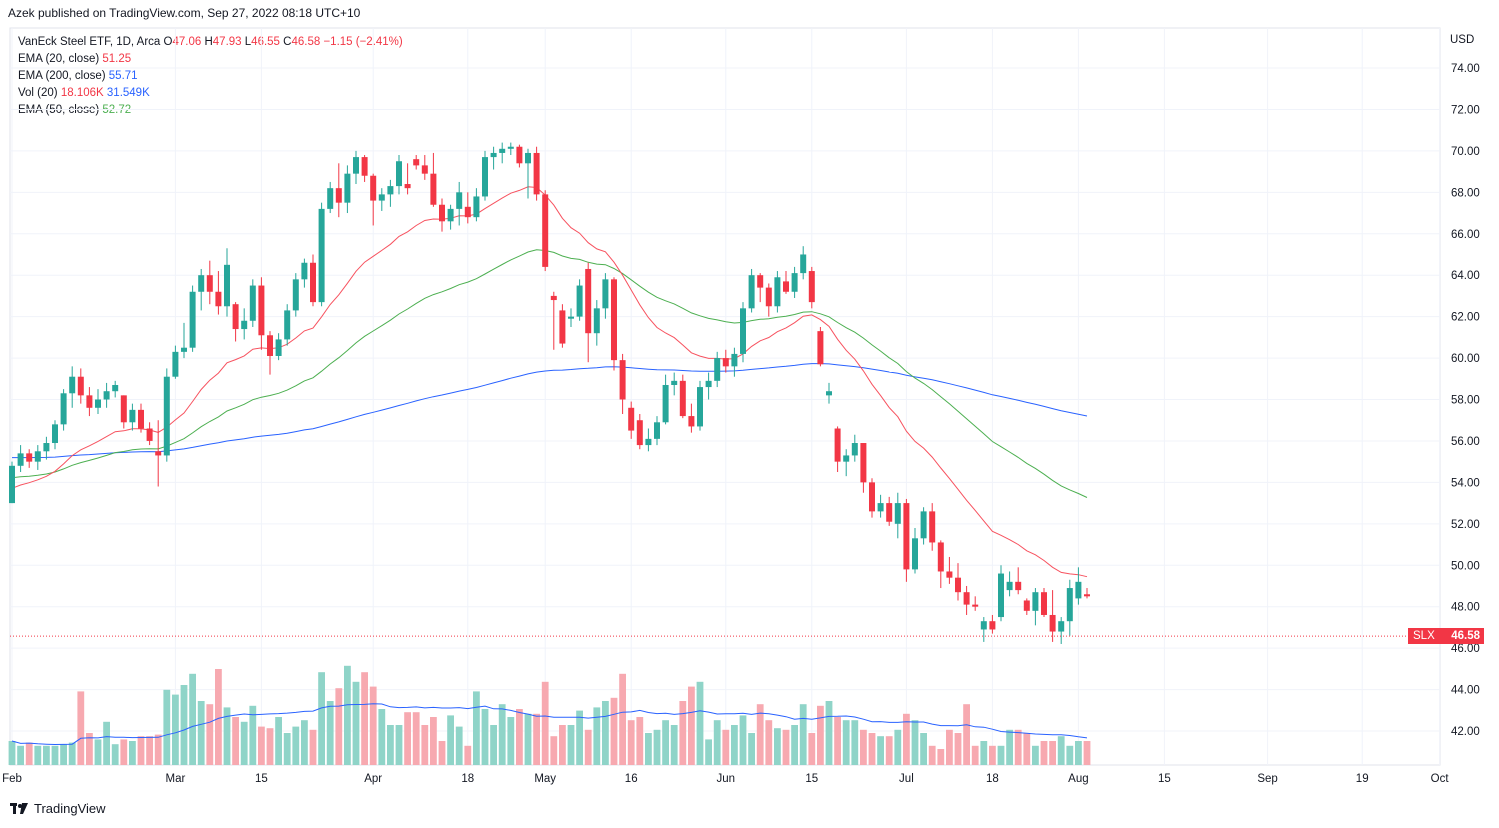 The height and width of the screenshot is (828, 1499). What do you see at coordinates (1465, 636) in the screenshot?
I see `price-tag-value: 46.58` at bounding box center [1465, 636].